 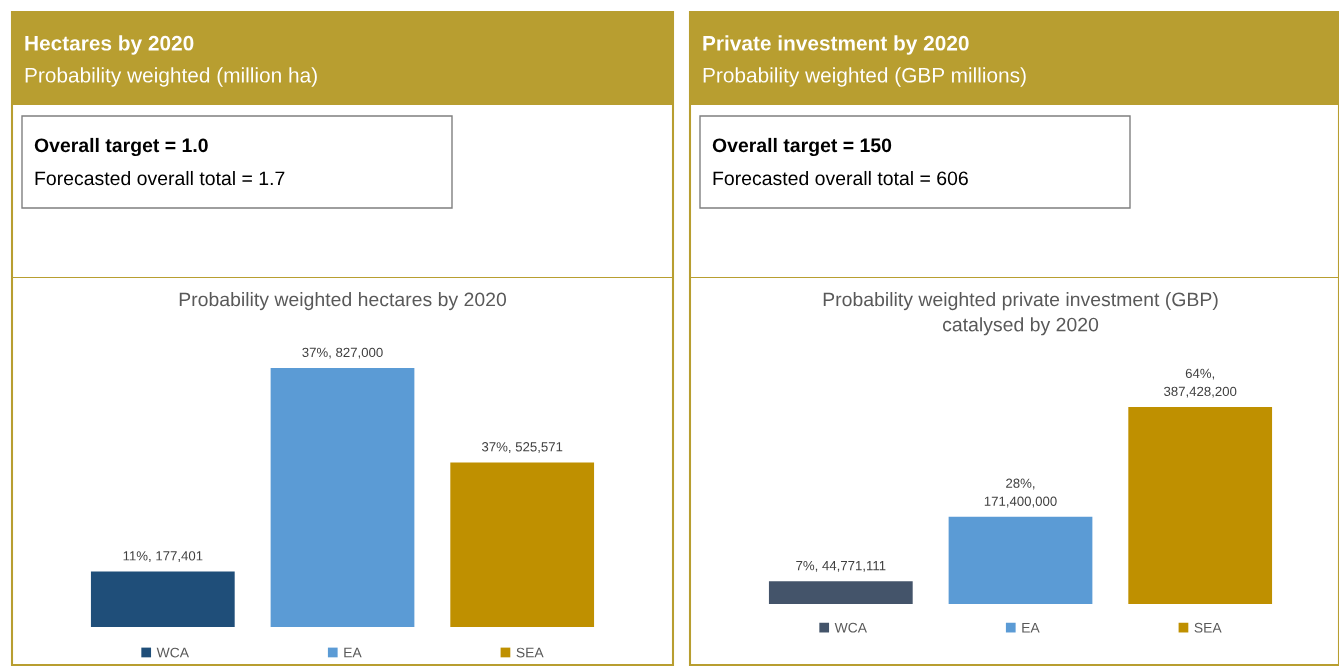 I want to click on chart-subtitle: Probability weighted (GBP millions), so click(x=864, y=77).